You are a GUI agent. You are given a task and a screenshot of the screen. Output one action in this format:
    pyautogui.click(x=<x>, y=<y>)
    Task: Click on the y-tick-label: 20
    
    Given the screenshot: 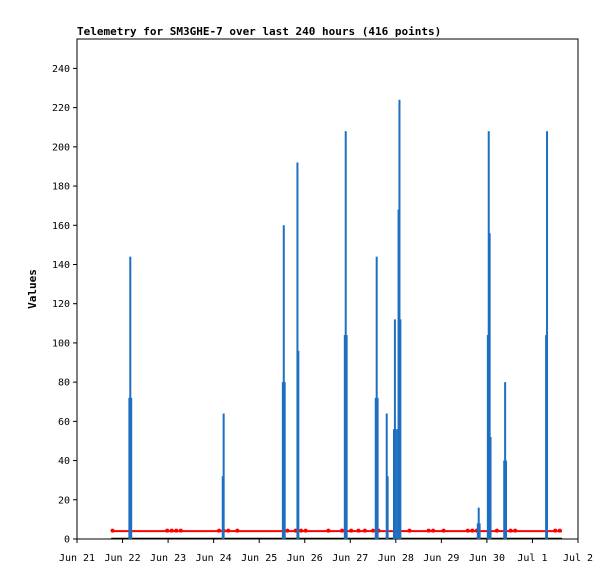 What is the action you would take?
    pyautogui.click(x=64, y=500)
    